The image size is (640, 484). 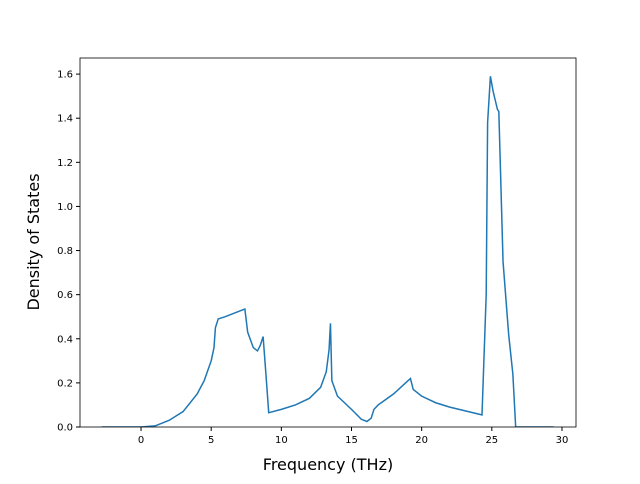 I want to click on y-tick-label: 0.4, so click(x=65, y=339).